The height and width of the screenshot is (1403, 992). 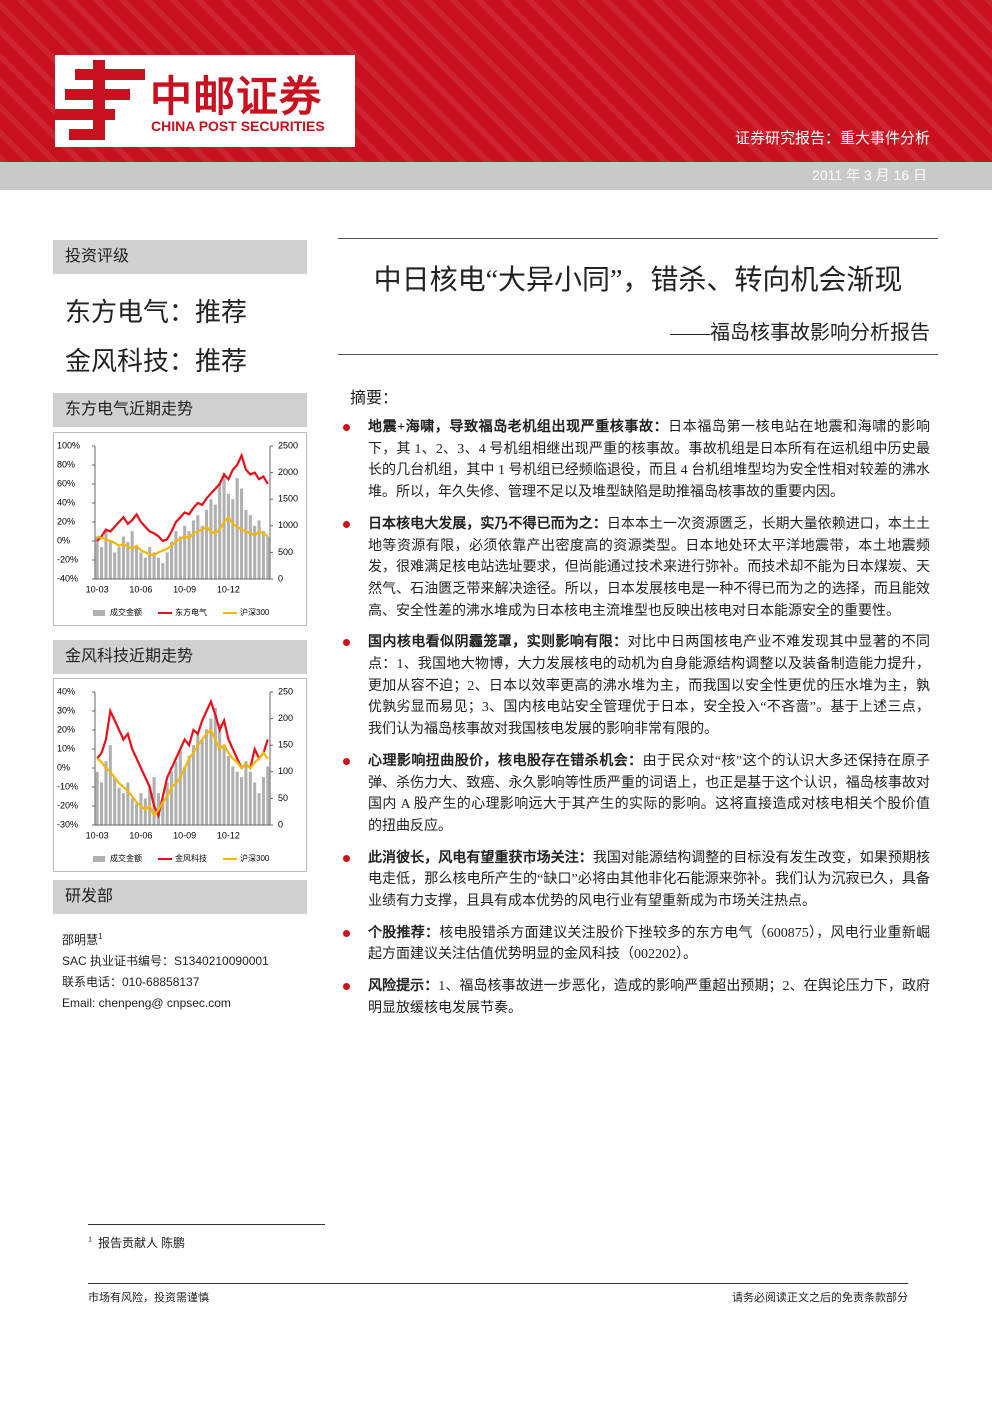 I want to click on chart-frame, so click(x=180, y=529).